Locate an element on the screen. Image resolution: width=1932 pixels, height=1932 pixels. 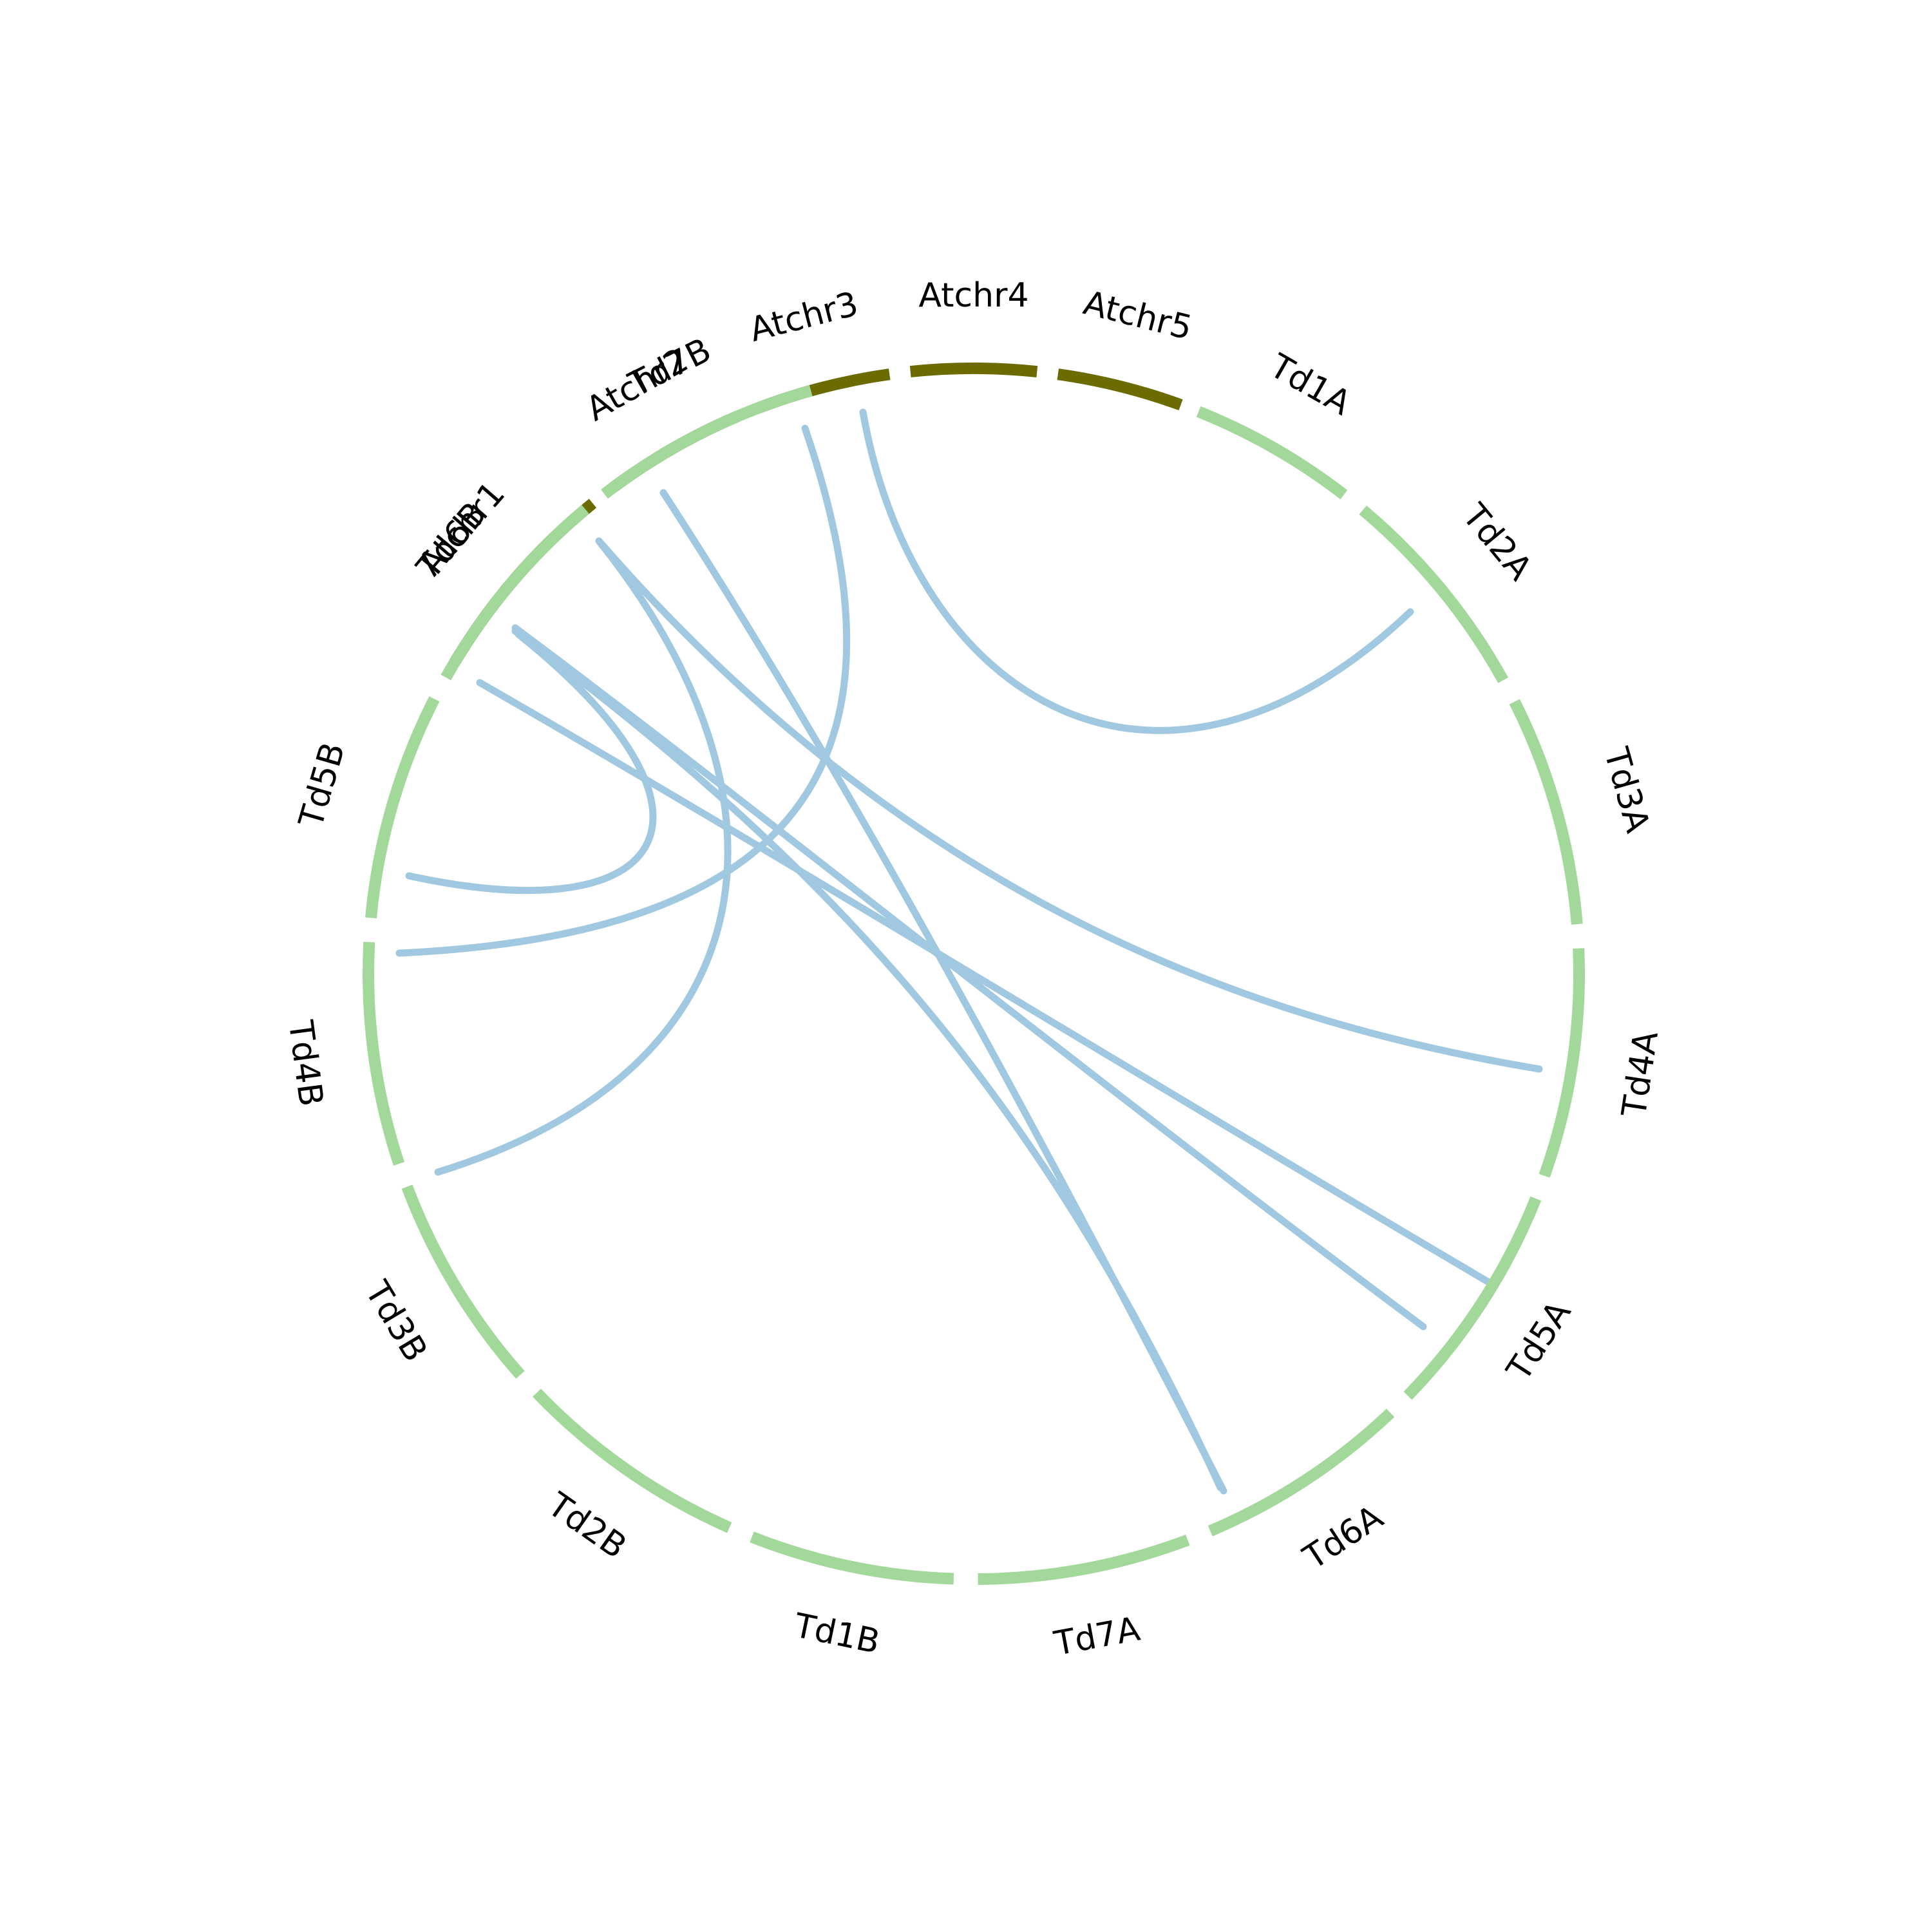
segment-td1b is located at coordinates (852, 1558).